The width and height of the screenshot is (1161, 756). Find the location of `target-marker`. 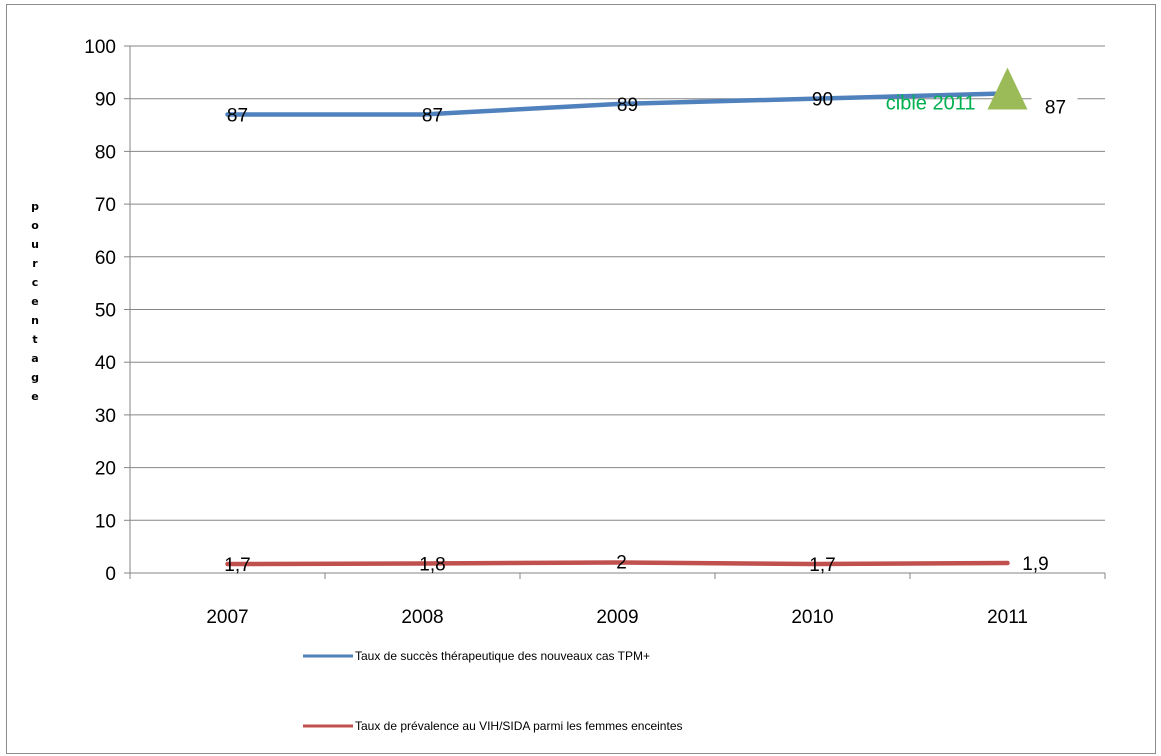

target-marker is located at coordinates (1007, 88).